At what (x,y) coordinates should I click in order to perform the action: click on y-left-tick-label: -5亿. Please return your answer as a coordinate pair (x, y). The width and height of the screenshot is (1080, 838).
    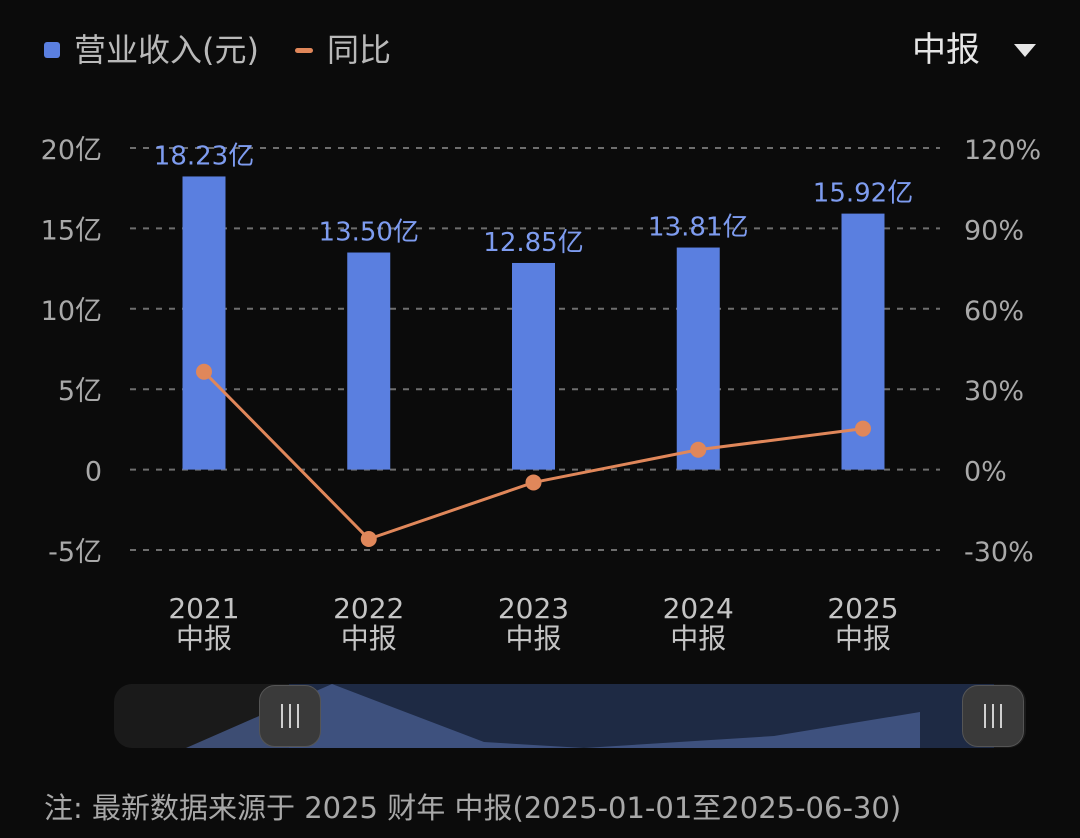
    Looking at the image, I should click on (75, 552).